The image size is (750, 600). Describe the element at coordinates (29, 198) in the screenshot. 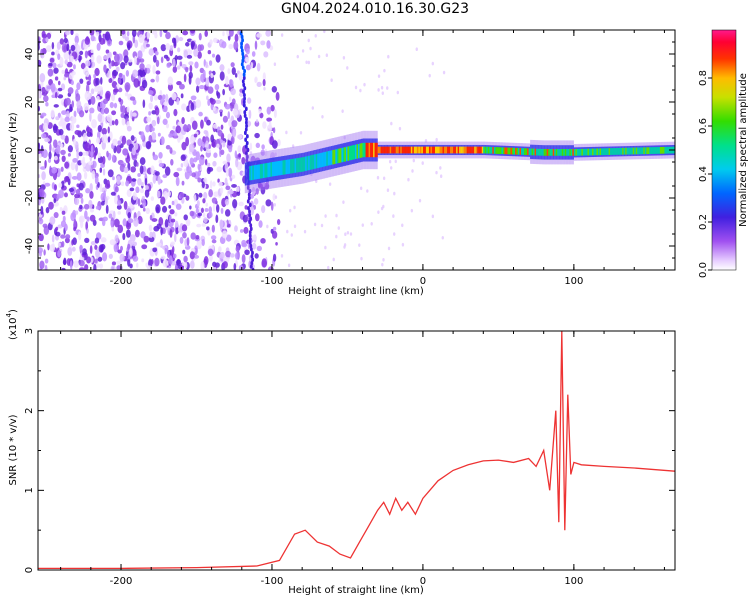

I see `y-tick-label: -20` at that location.